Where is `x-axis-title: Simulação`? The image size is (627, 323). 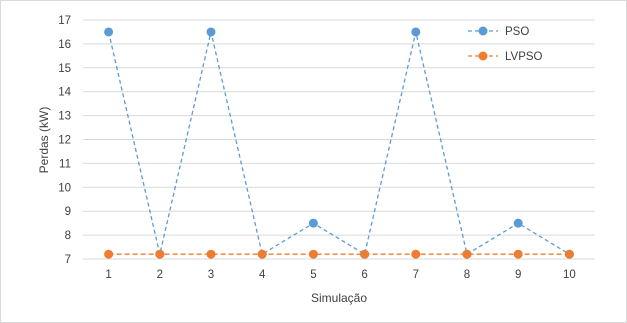
x-axis-title: Simulação is located at coordinates (339, 298).